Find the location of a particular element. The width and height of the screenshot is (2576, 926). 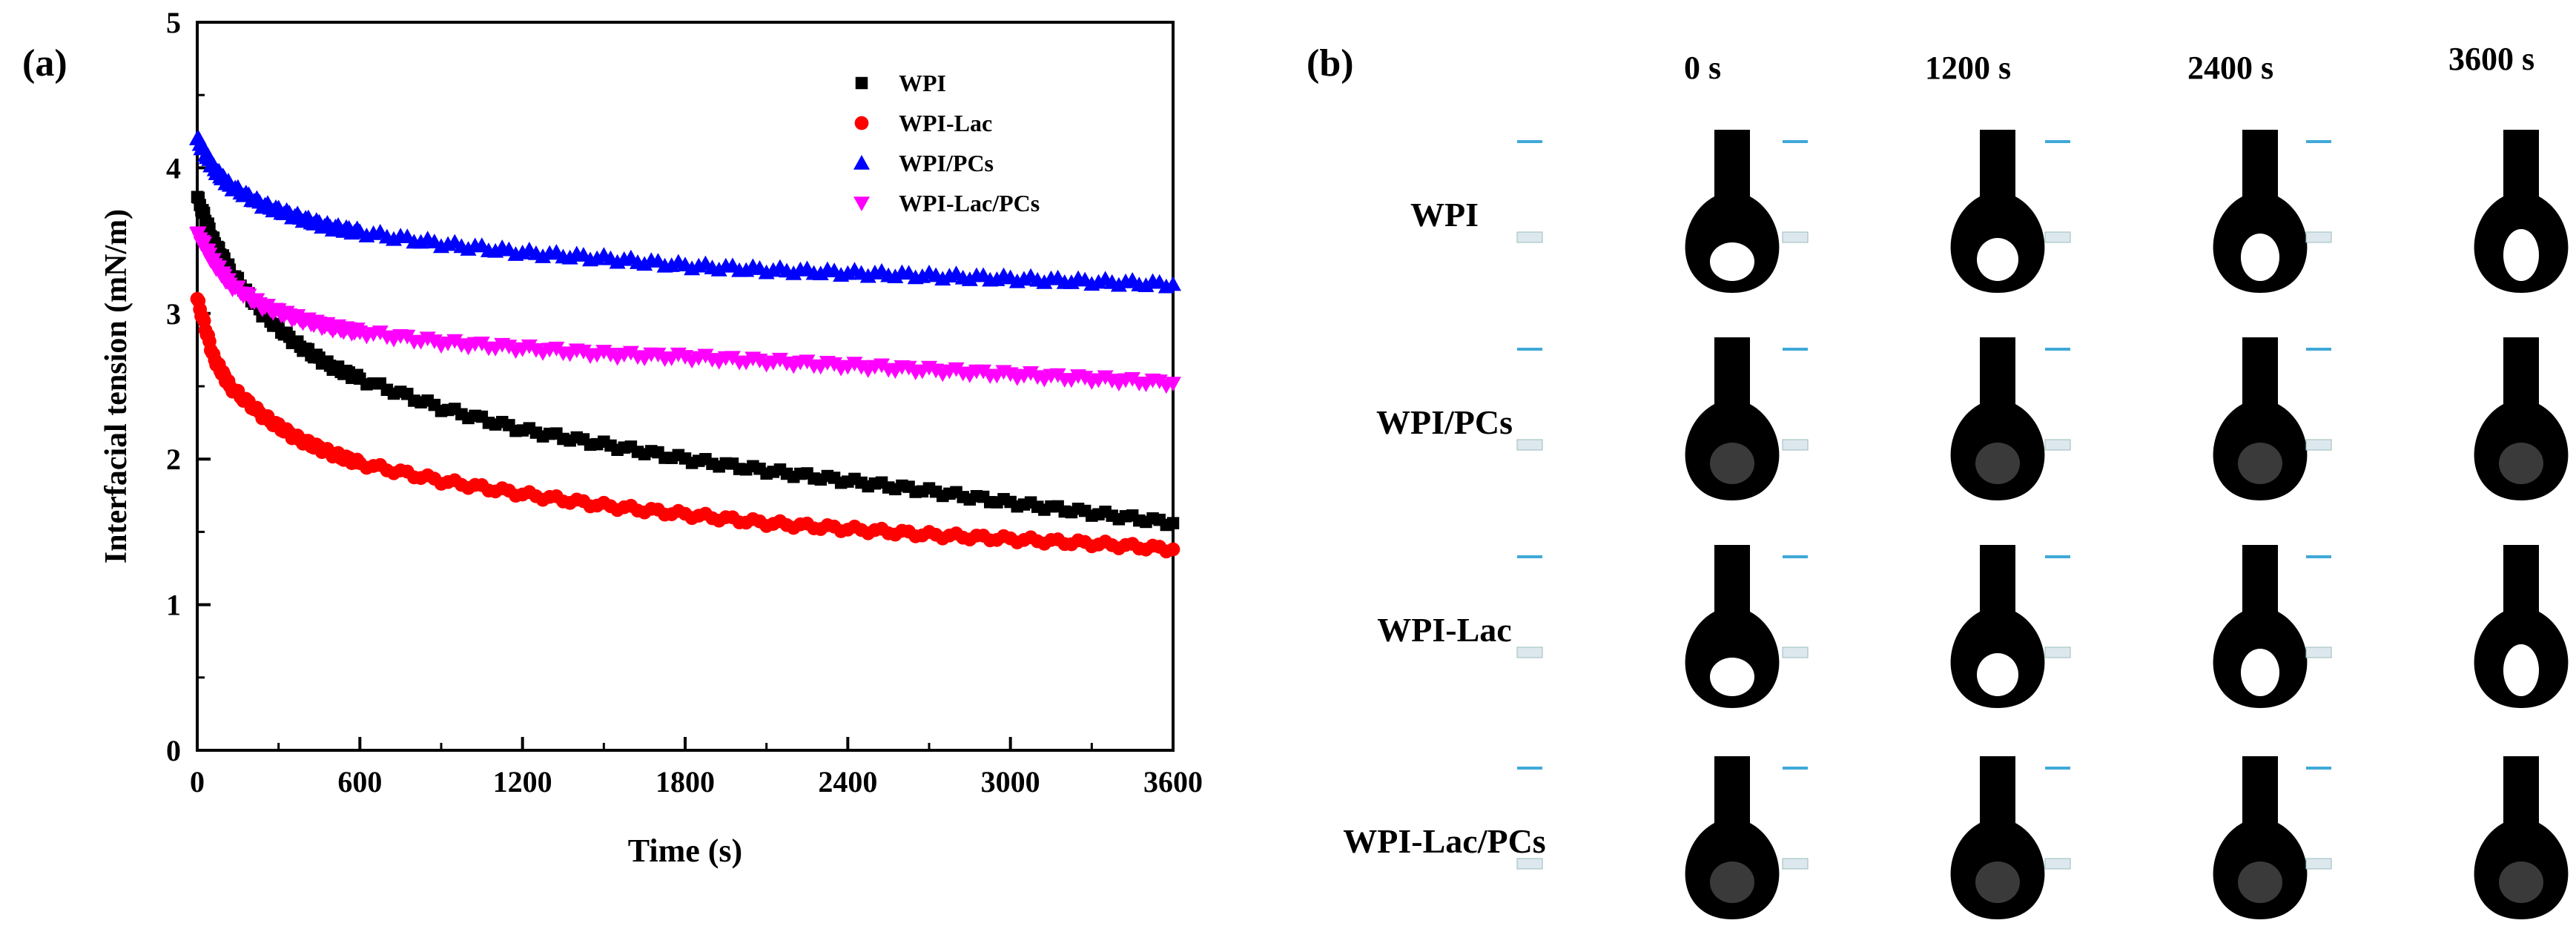

legend-label: WPI-Lac is located at coordinates (945, 123).